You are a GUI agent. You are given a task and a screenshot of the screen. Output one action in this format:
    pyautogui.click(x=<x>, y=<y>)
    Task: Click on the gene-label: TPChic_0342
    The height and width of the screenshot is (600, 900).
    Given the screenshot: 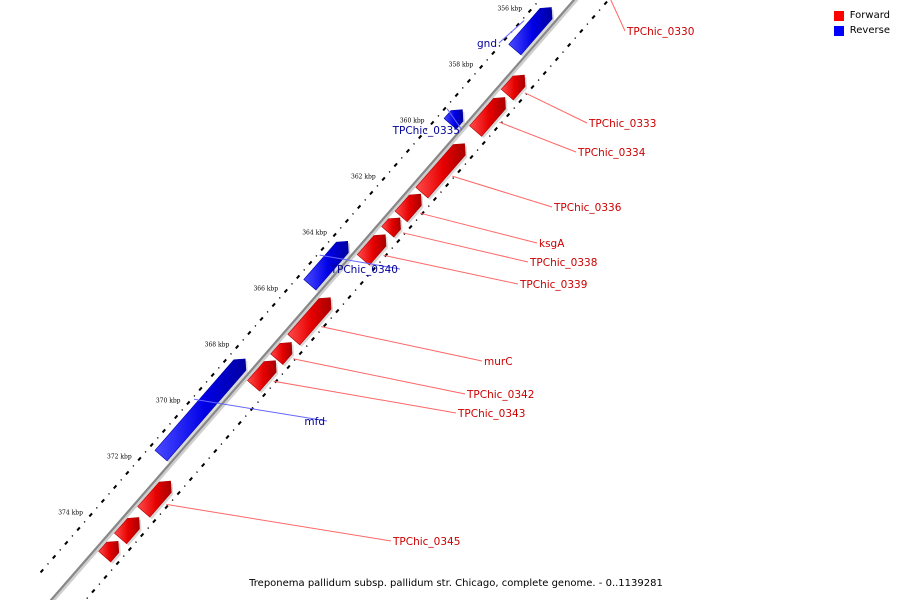 What is the action you would take?
    pyautogui.click(x=500, y=395)
    